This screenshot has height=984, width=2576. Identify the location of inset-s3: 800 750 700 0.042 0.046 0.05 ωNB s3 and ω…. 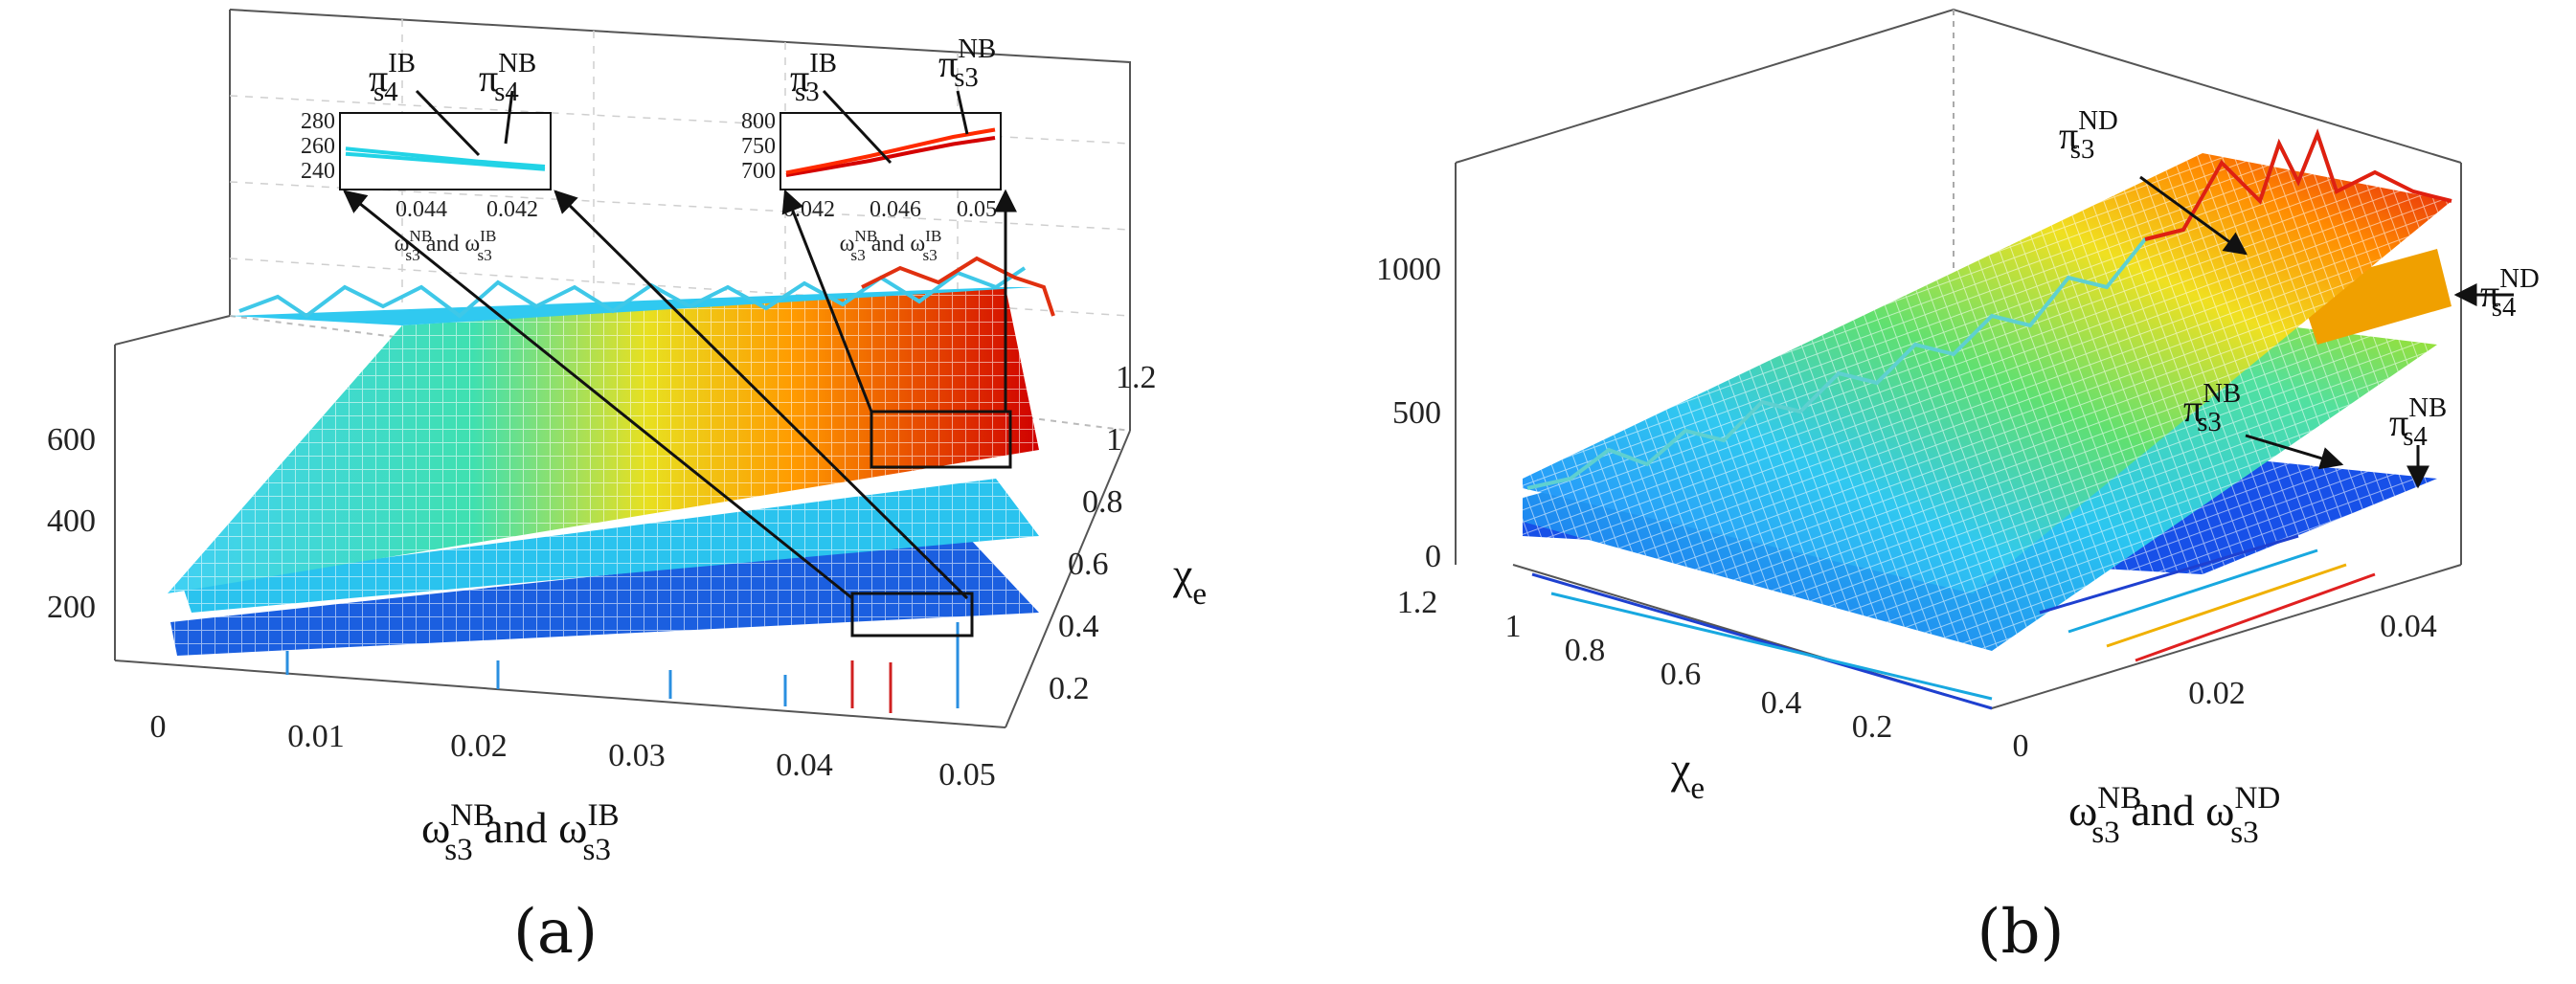
(871, 186).